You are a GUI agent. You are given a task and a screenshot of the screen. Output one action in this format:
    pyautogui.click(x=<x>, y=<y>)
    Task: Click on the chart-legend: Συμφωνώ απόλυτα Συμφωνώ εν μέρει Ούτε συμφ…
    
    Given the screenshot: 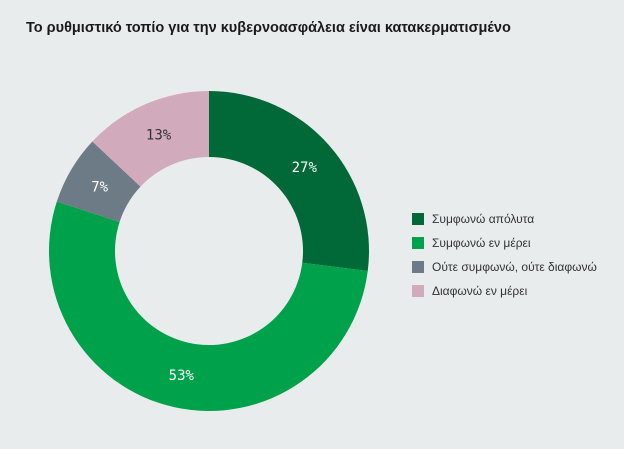 What is the action you would take?
    pyautogui.click(x=504, y=255)
    